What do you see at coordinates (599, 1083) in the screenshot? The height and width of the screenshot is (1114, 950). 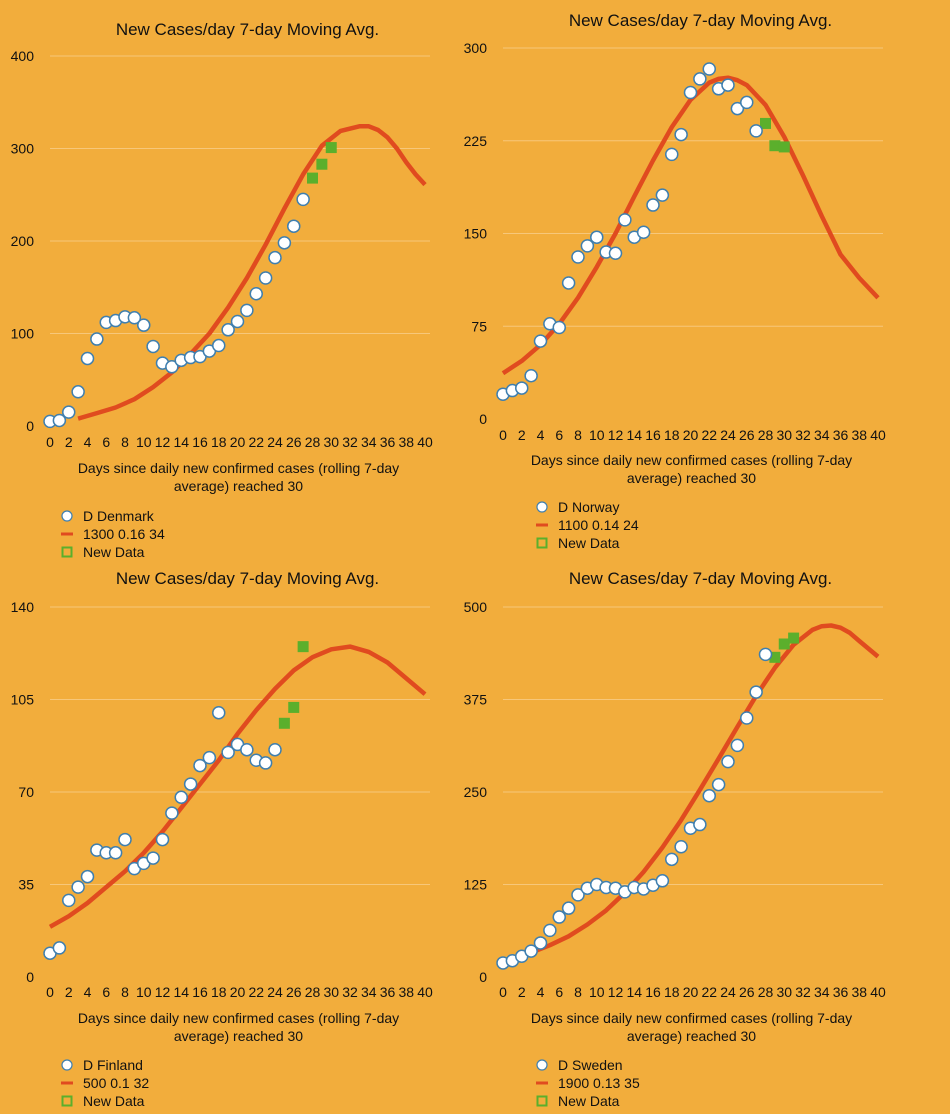 I see `legend-label: 1900 0.13 35` at bounding box center [599, 1083].